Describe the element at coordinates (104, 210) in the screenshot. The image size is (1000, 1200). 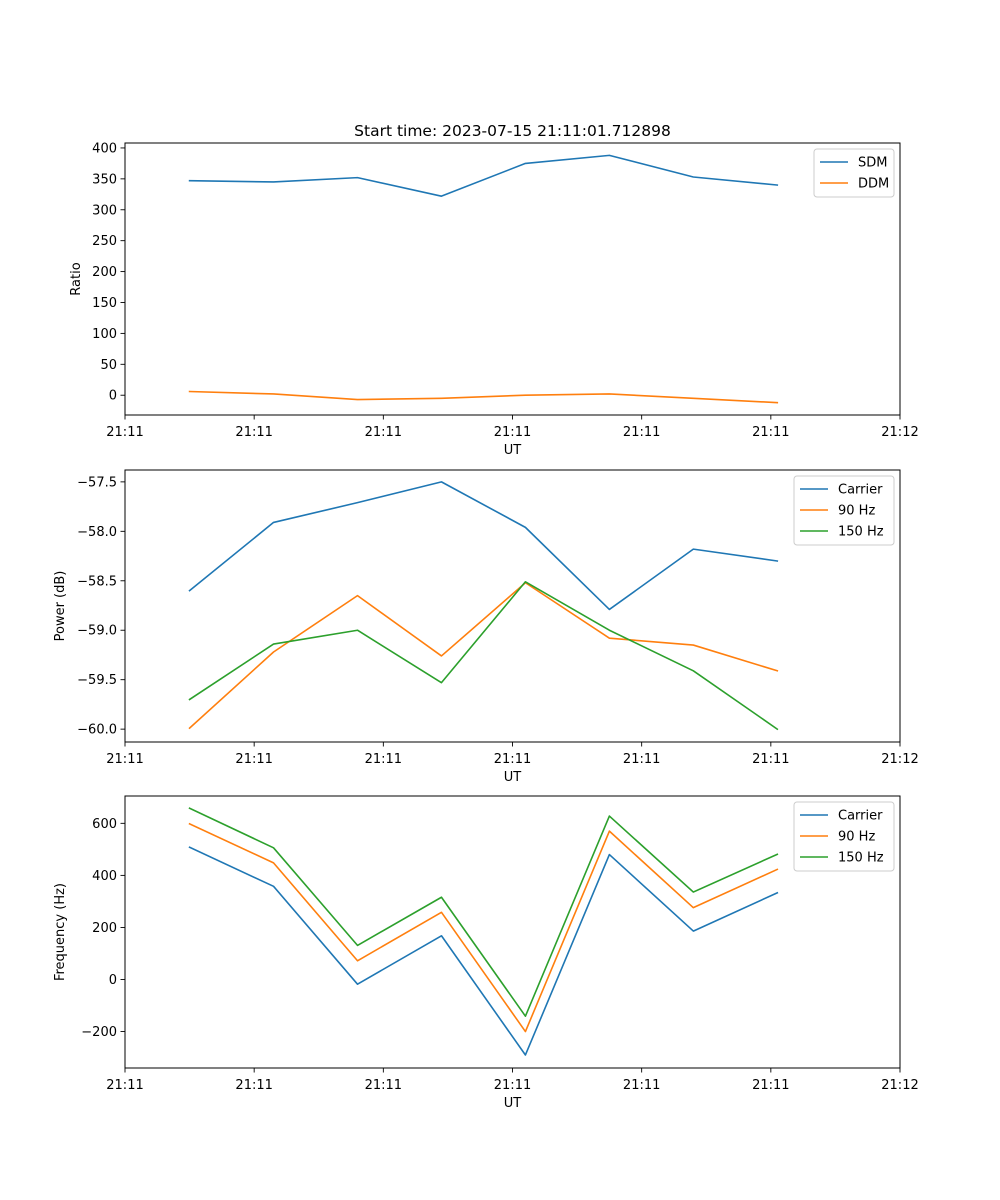
I see `y-tick-label: 300` at that location.